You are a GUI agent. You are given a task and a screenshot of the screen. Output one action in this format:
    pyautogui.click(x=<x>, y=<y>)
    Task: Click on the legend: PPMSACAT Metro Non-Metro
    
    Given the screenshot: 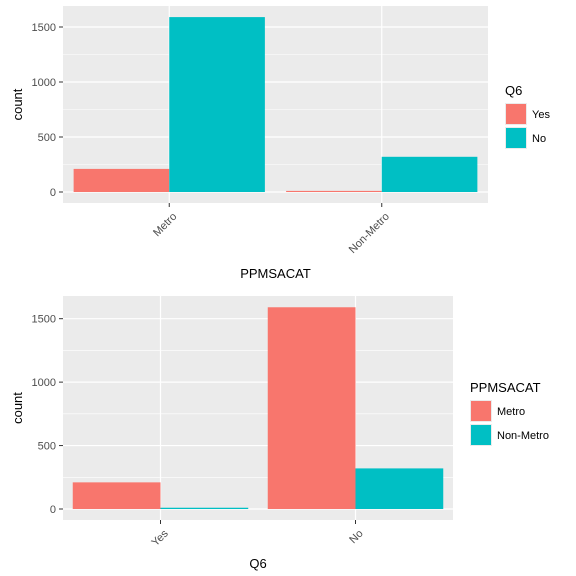 What is the action you would take?
    pyautogui.click(x=509, y=413)
    